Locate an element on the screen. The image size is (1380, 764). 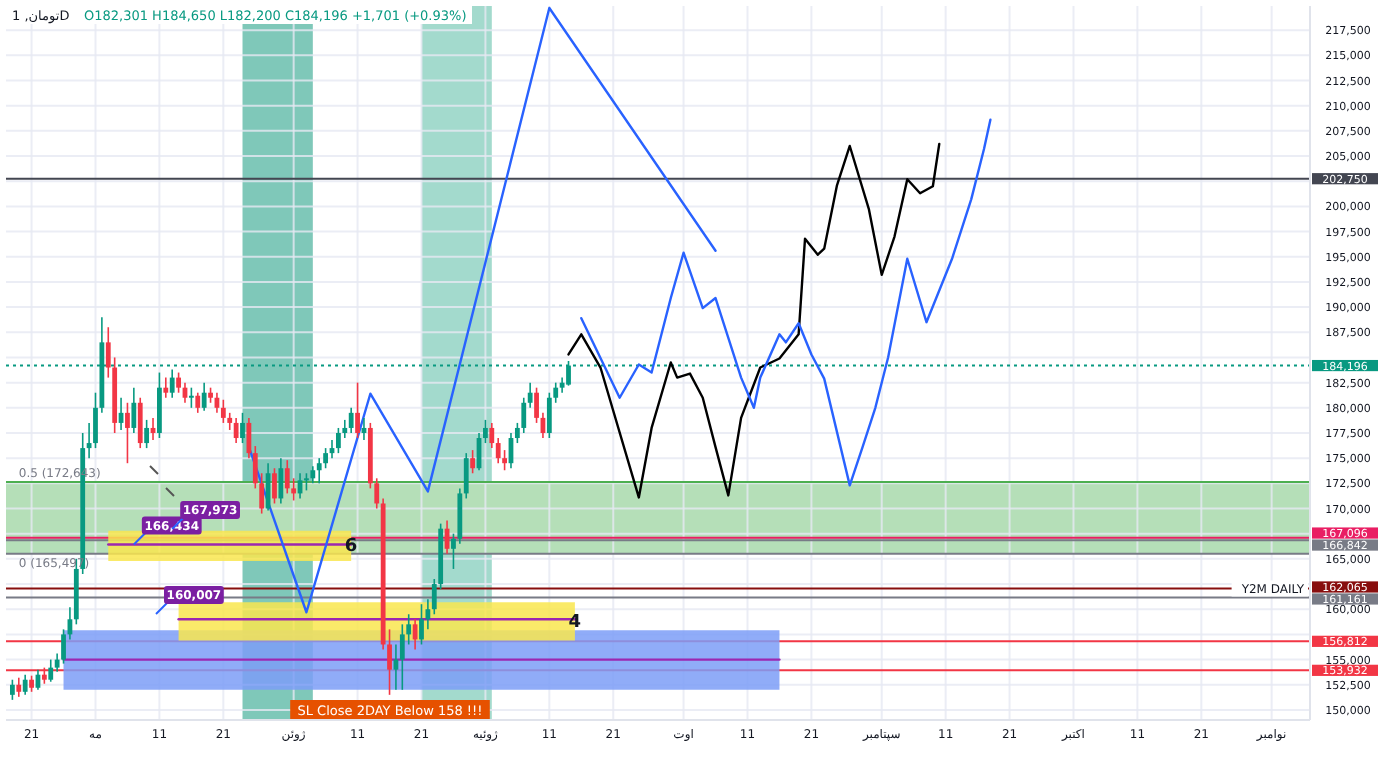
annotation: 6 is located at coordinates (351, 547).